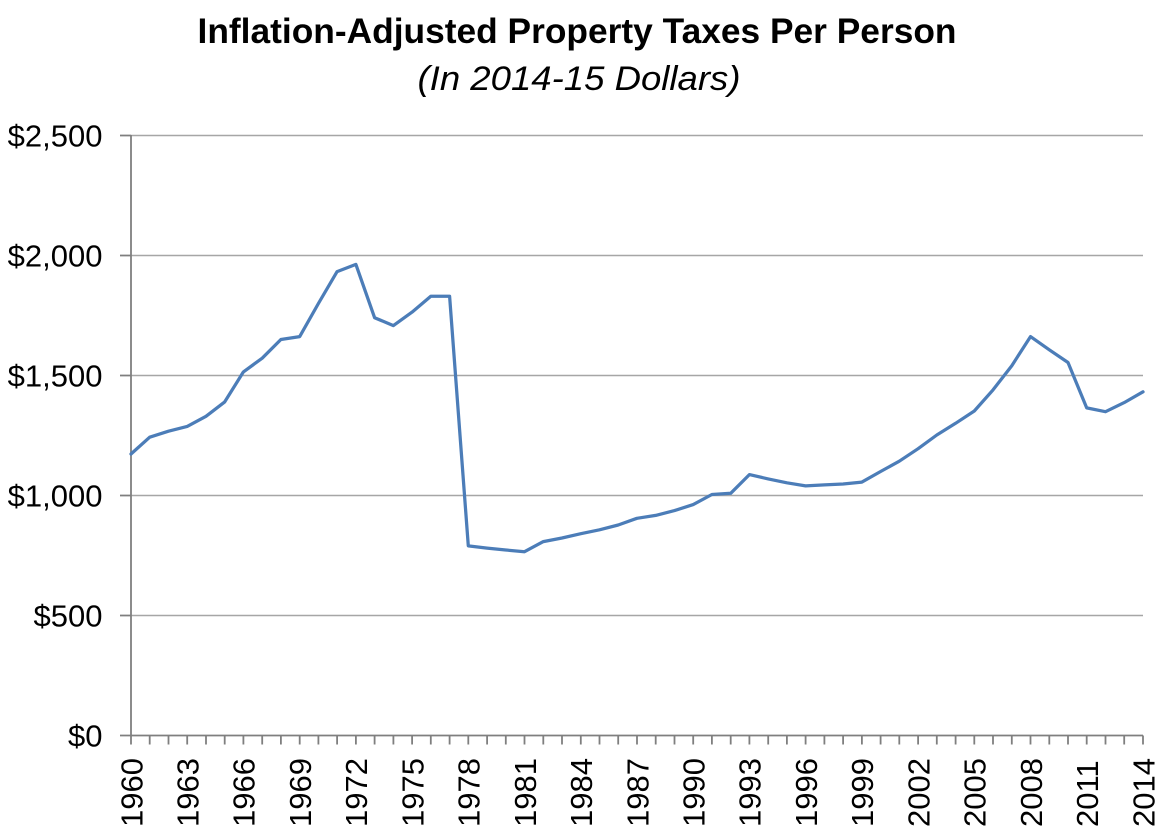  I want to click on svg-text: 1966, so click(244, 792).